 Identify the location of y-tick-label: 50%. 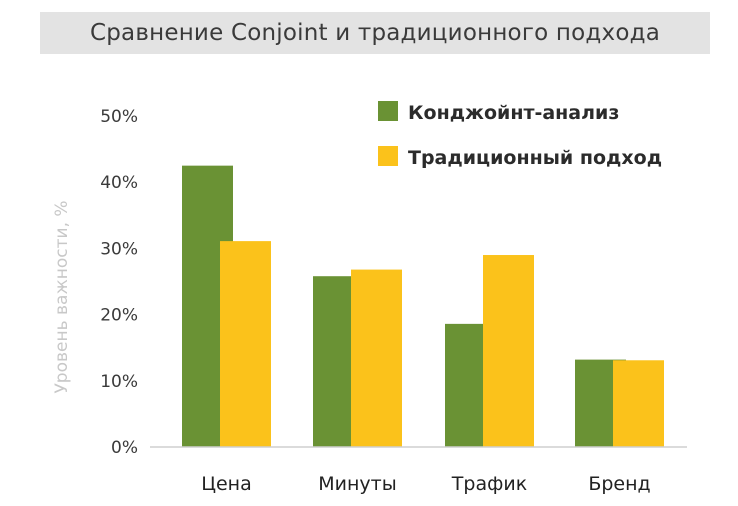
(119, 117).